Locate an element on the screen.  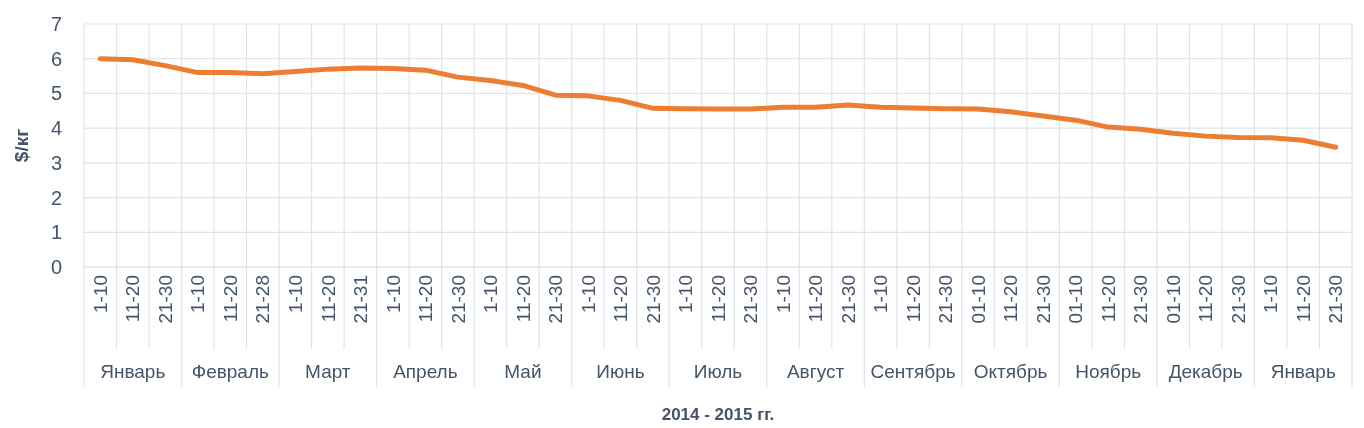
text: Апрель is located at coordinates (425, 371).